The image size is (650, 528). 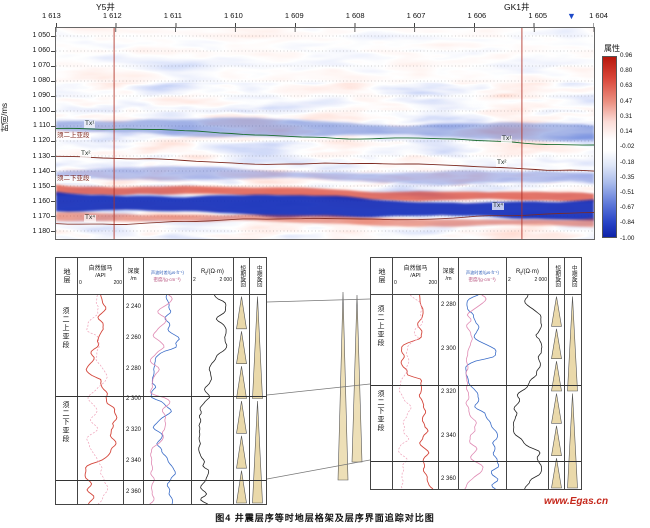 I want to click on trace-number: 1 610, so click(x=233, y=15).